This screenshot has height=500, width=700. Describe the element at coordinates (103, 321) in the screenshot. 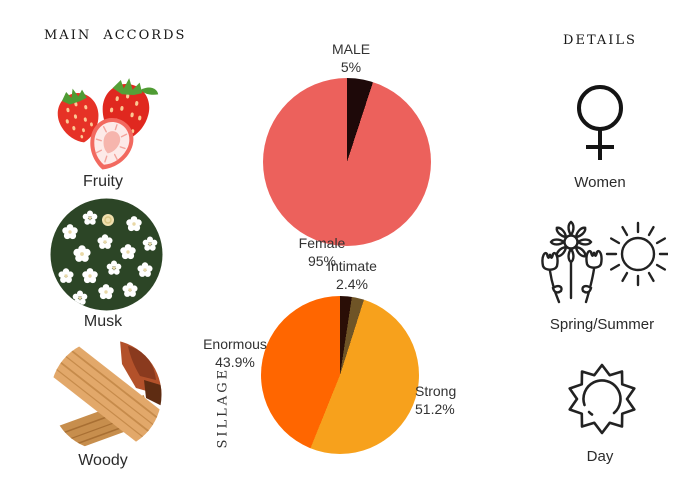

I see `accord-label-musk: Musk` at that location.